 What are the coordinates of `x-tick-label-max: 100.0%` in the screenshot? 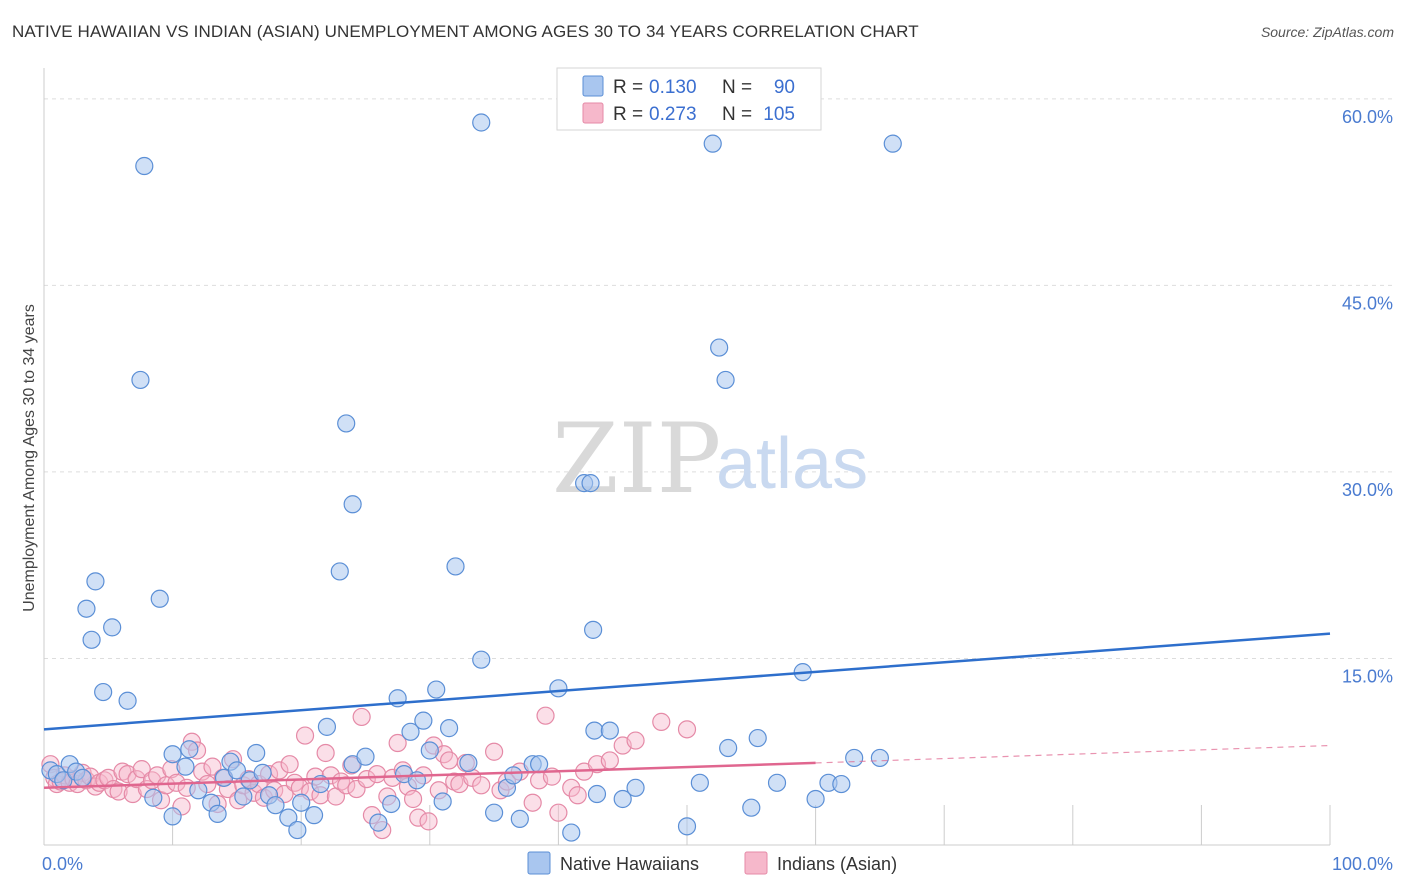 It's located at (1362, 864).